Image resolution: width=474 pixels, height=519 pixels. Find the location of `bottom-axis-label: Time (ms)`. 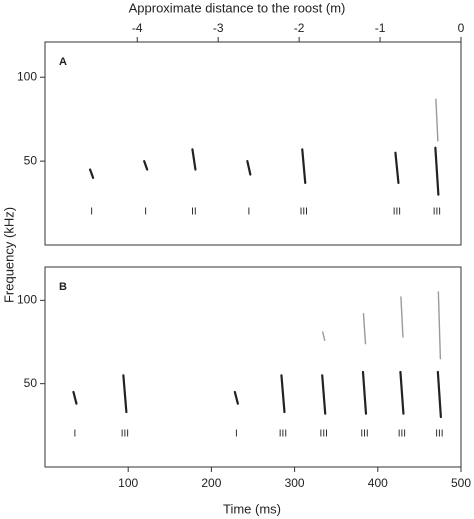

bottom-axis-label: Time (ms) is located at coordinates (252, 508).